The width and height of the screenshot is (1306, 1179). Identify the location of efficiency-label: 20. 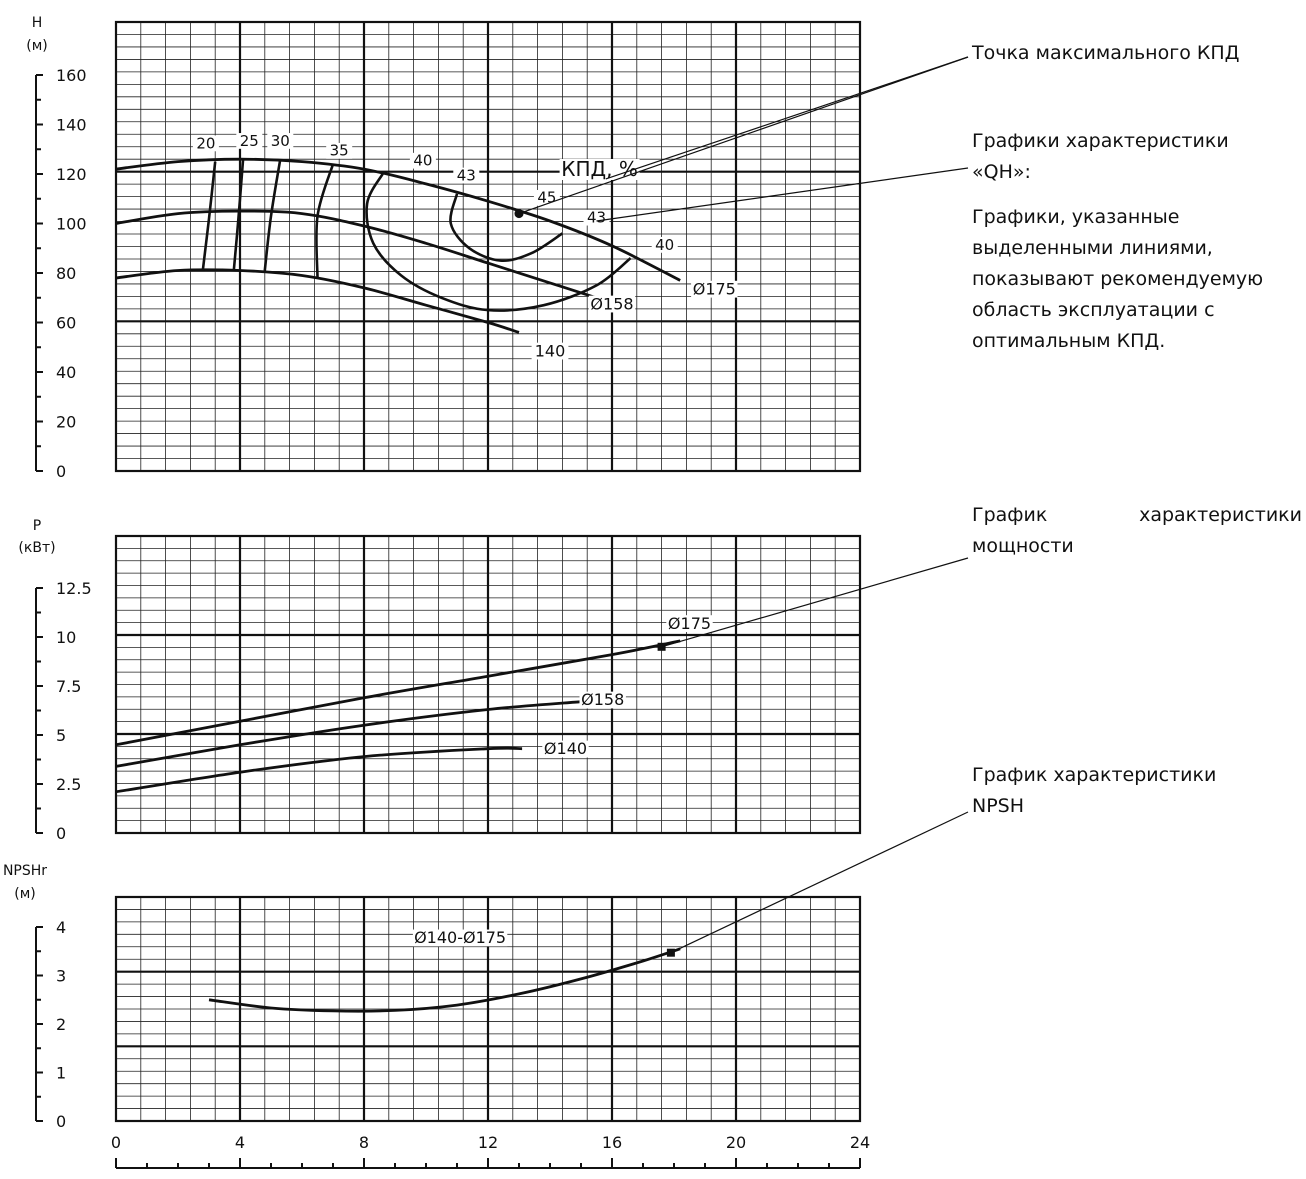
(205, 143).